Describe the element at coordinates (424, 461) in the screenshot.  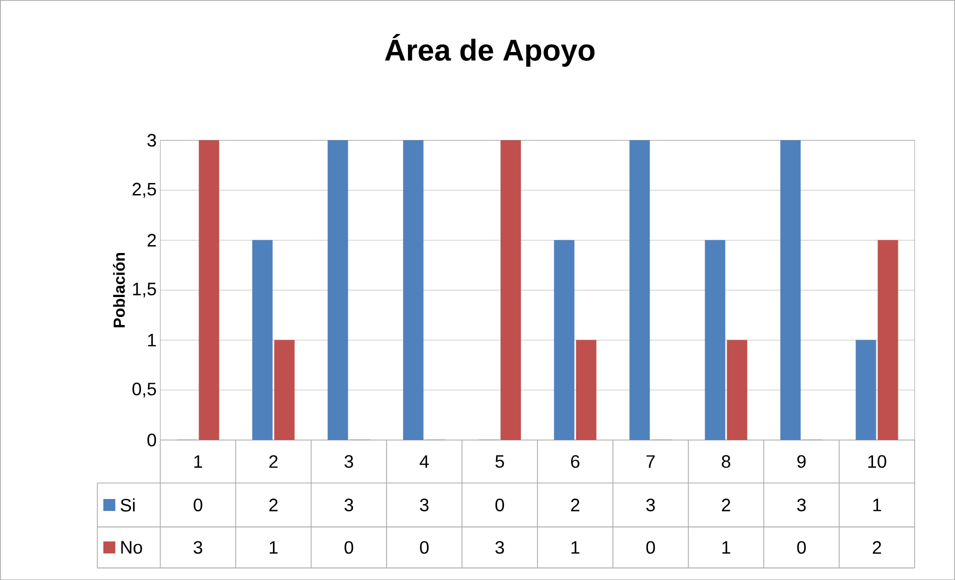
I see `x-tick-label: 4` at that location.